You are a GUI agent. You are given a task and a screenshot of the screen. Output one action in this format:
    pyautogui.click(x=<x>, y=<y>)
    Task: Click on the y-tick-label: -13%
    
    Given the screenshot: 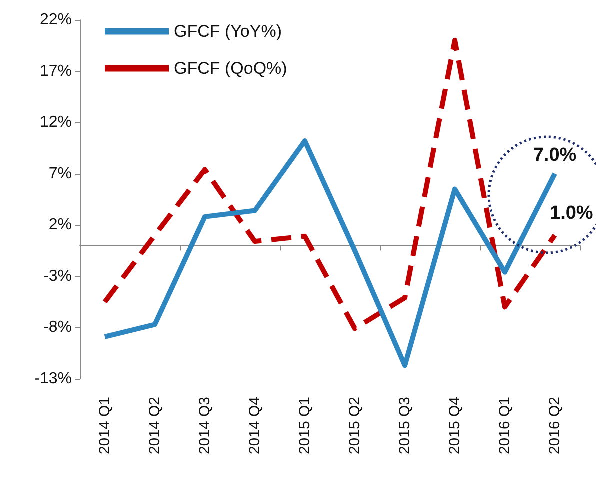 What is the action you would take?
    pyautogui.click(x=53, y=379)
    